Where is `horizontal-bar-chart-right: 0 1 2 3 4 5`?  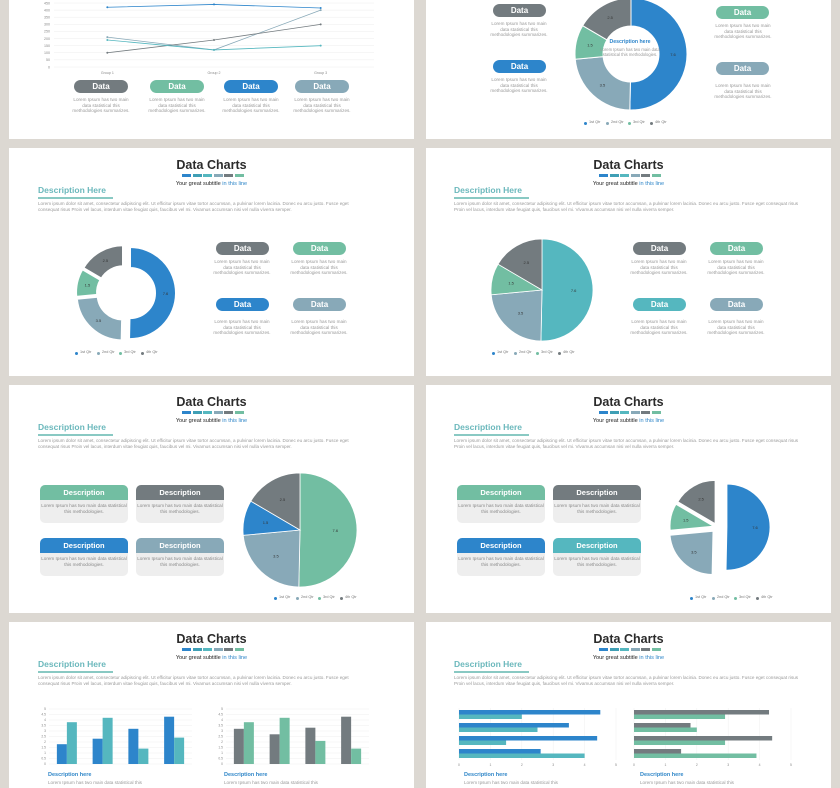 horizontal-bar-chart-right: 0 1 2 3 4 5 is located at coordinates (712, 737).